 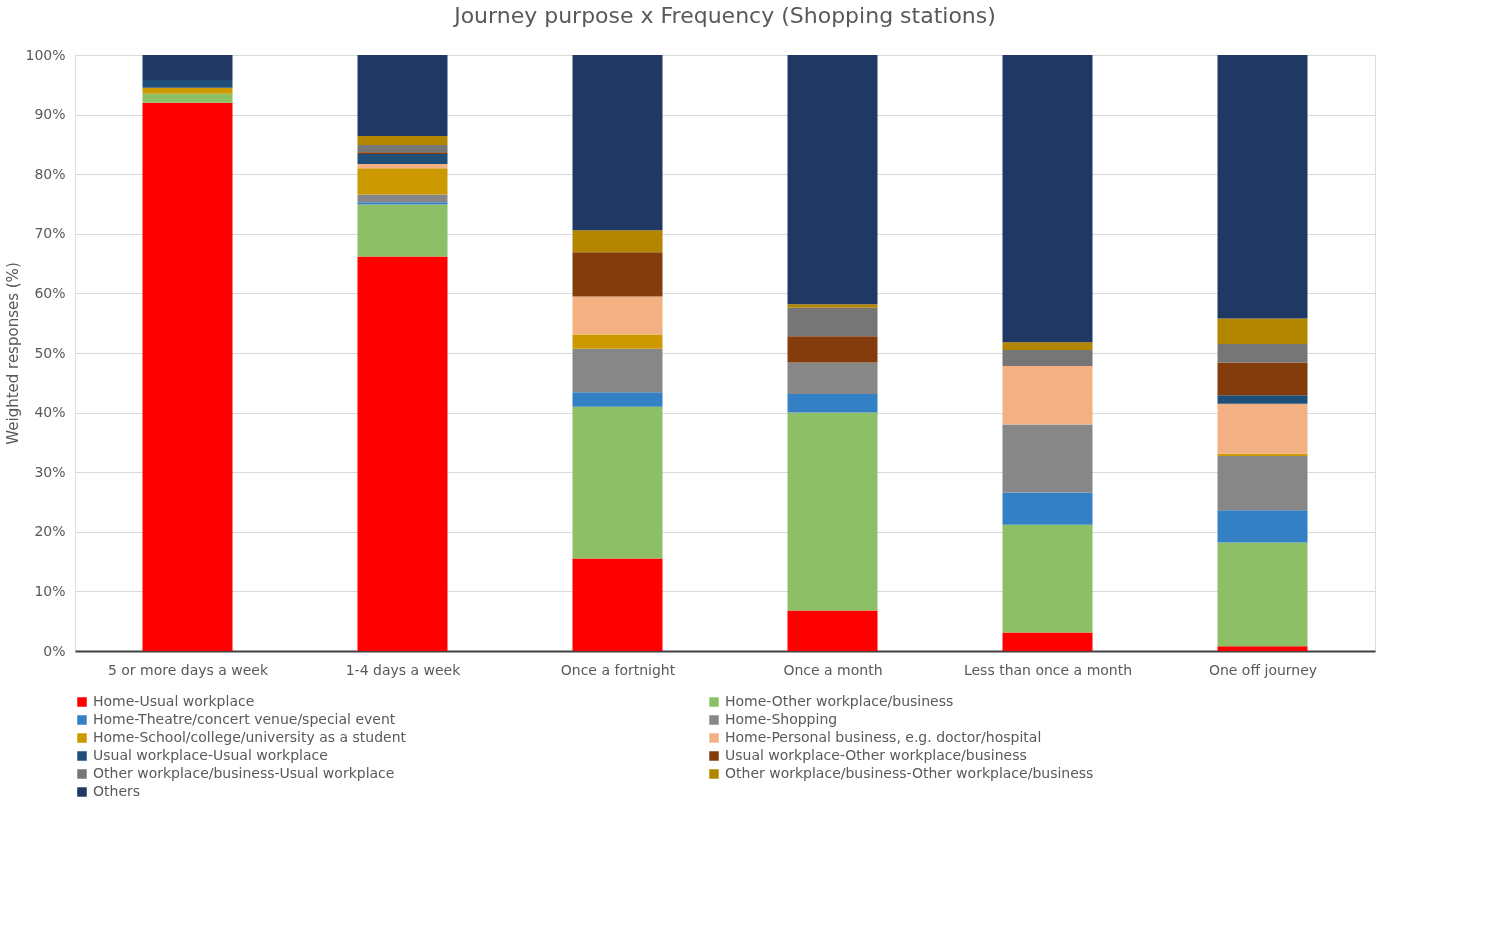 I want to click on legend-label: Usual workplace-Other workplace/business, so click(x=876, y=755).